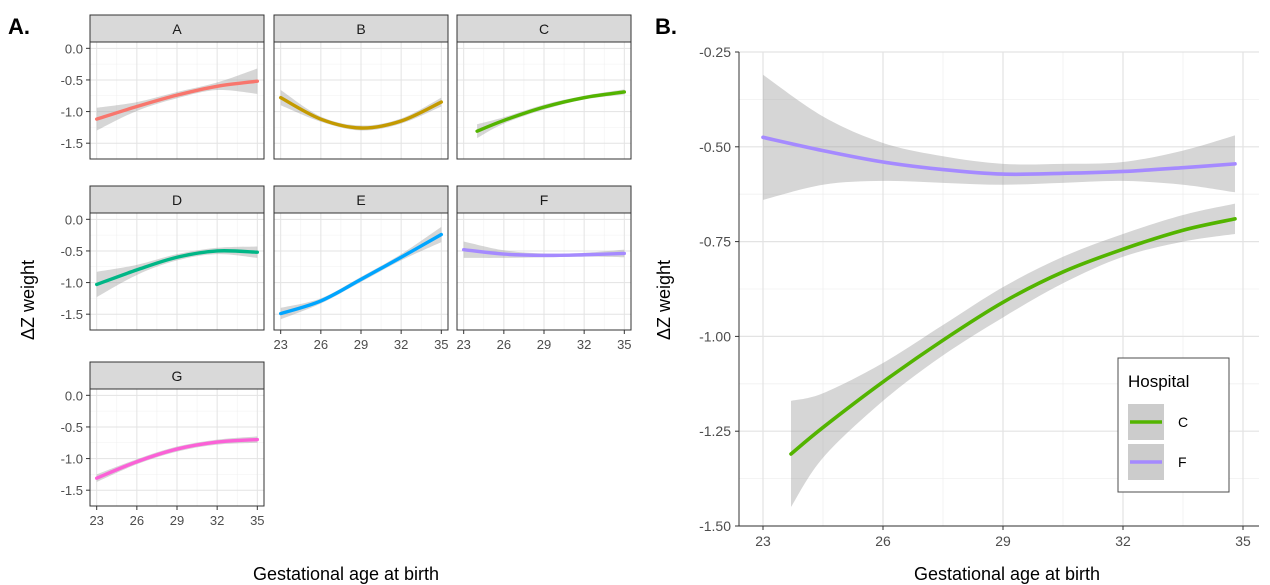 The width and height of the screenshot is (1270, 585). Describe the element at coordinates (177, 268) in the screenshot. I see `series-line-d` at that location.